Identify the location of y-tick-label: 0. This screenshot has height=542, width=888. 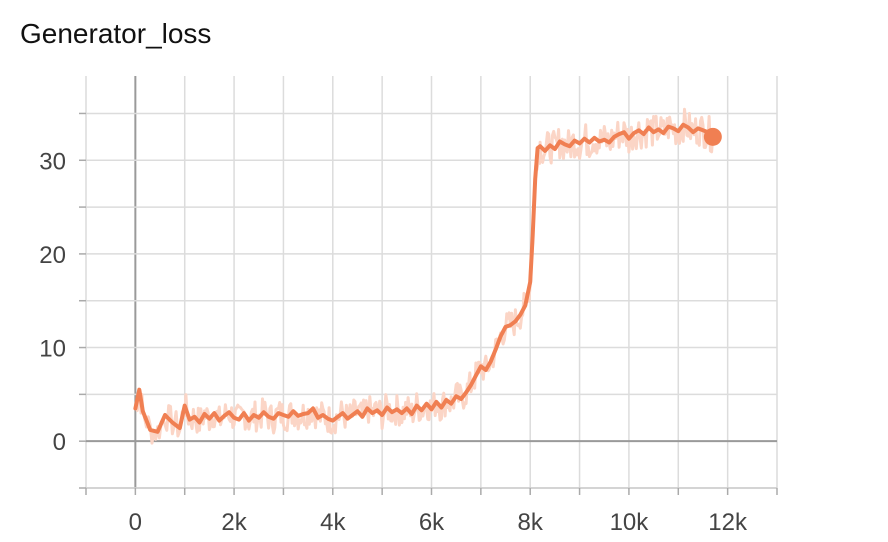
(59, 442).